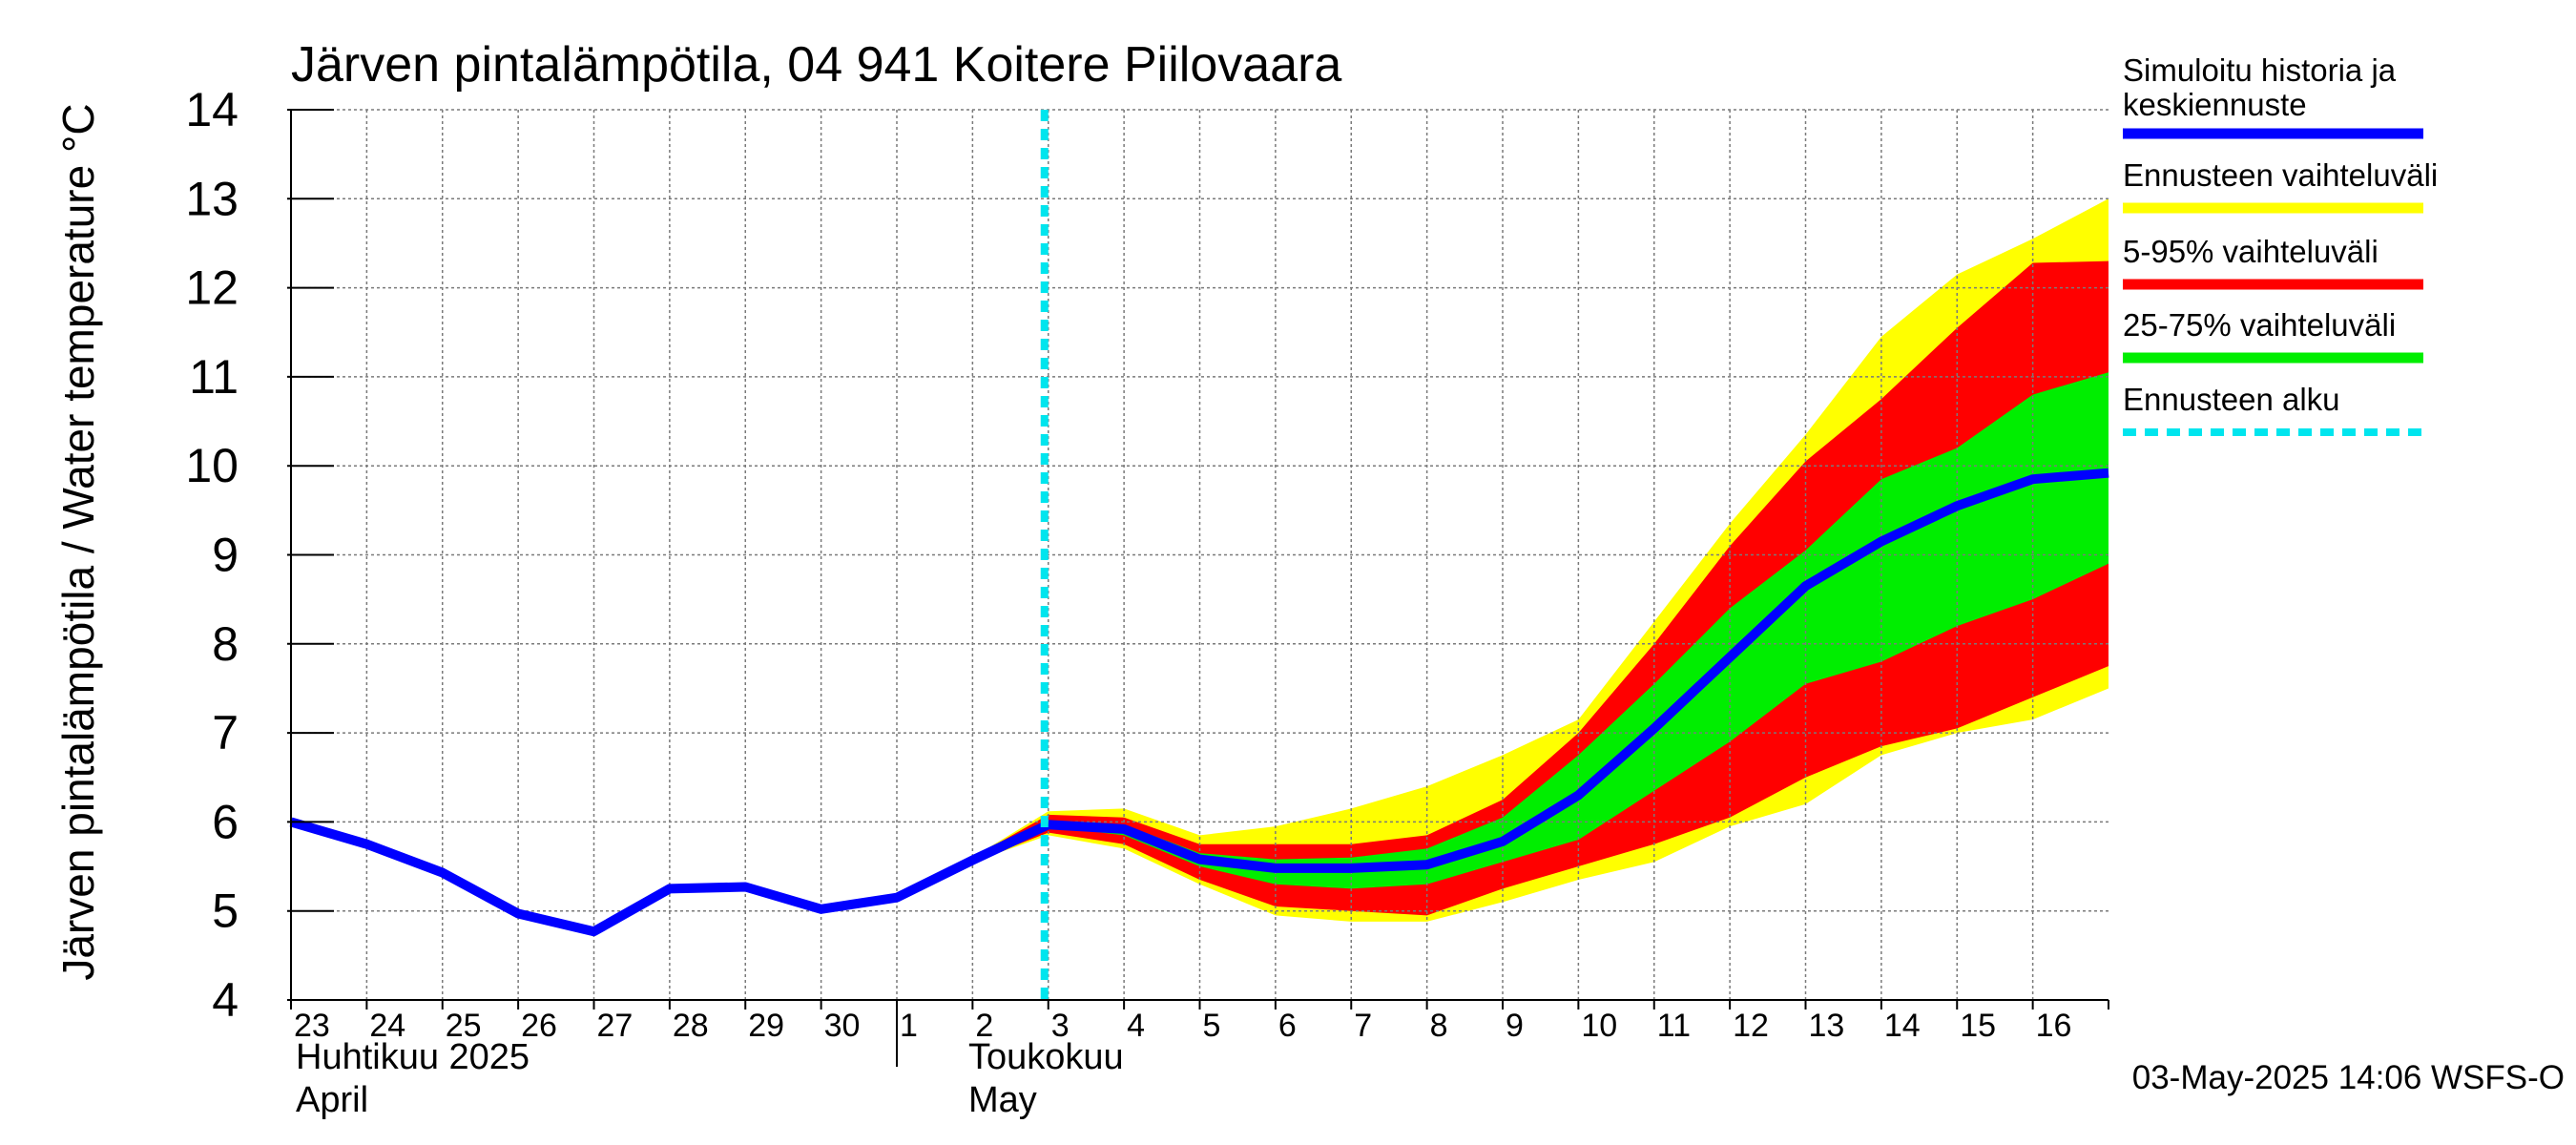 This screenshot has width=2576, height=1145. Describe the element at coordinates (909, 1026) in the screenshot. I see `x-tick-label: 1` at that location.